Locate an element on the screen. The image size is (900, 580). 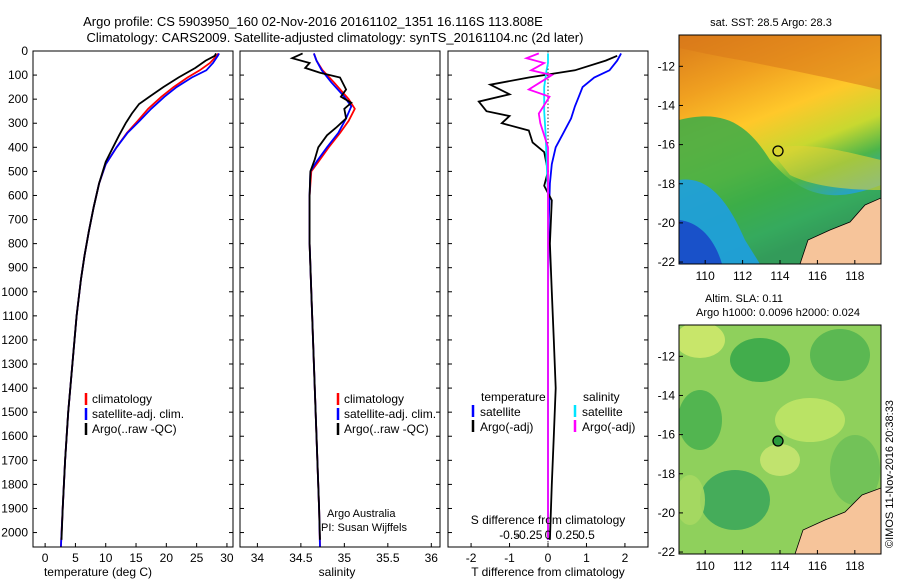
map-lat-tick-label: -22 is located at coordinates (667, 552).